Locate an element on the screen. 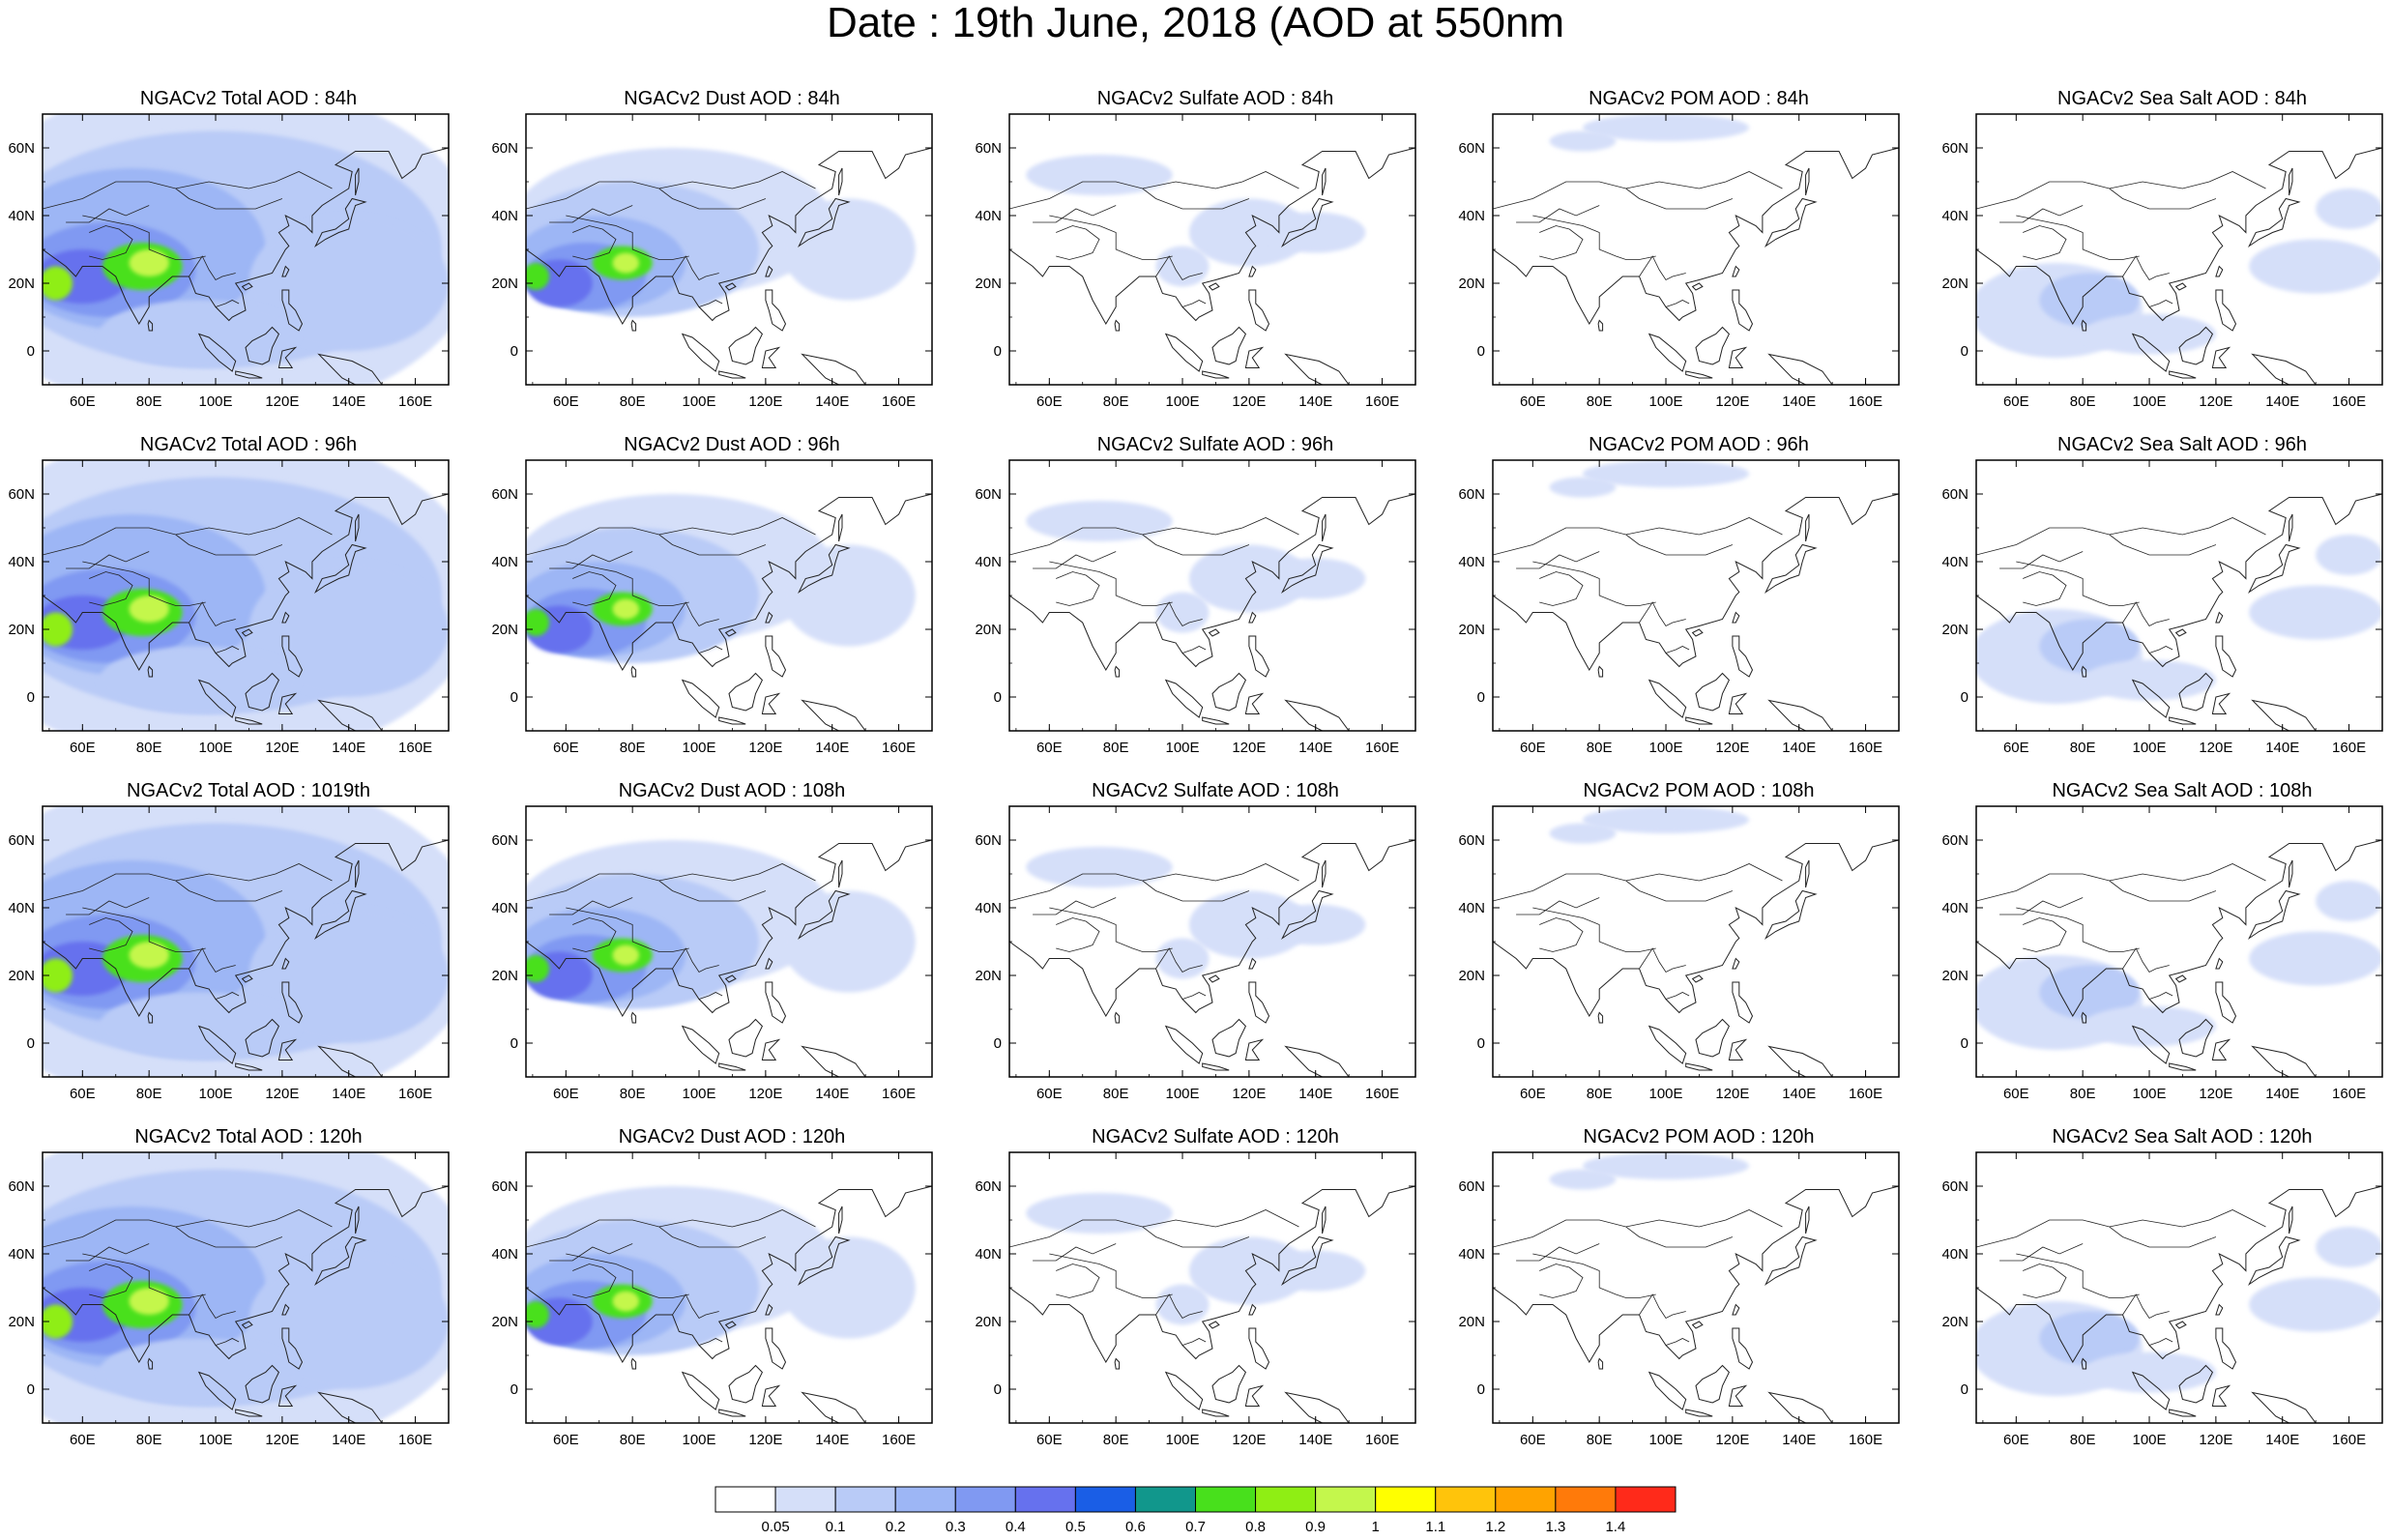 Image resolution: width=2391 pixels, height=1540 pixels. lat-tick-label: 60N is located at coordinates (504, 148).